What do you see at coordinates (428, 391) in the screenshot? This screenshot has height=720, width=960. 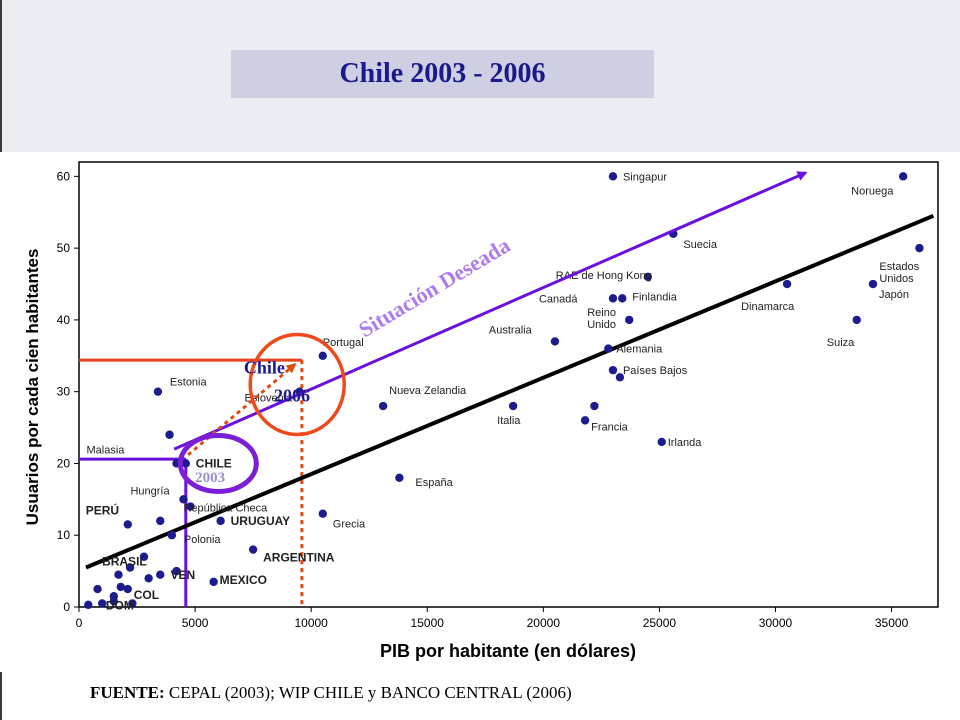 I see `point-label: Nueva Zelandia` at bounding box center [428, 391].